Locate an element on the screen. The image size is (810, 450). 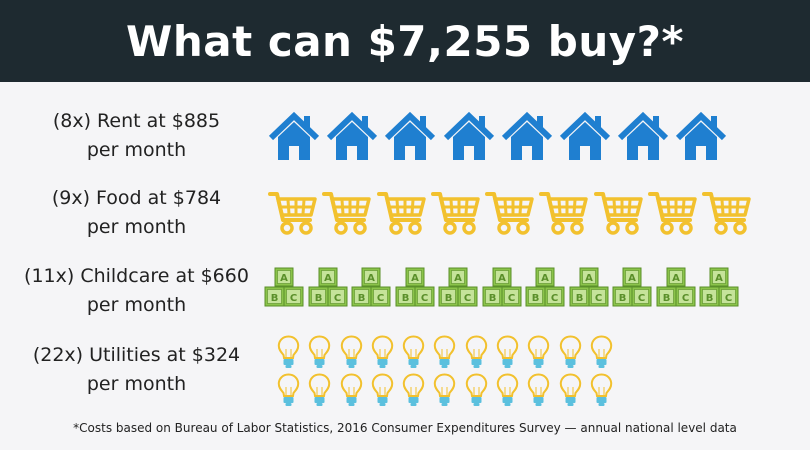
childcare-label-line1: (11x) Childcare at $660 is located at coordinates (136, 276).